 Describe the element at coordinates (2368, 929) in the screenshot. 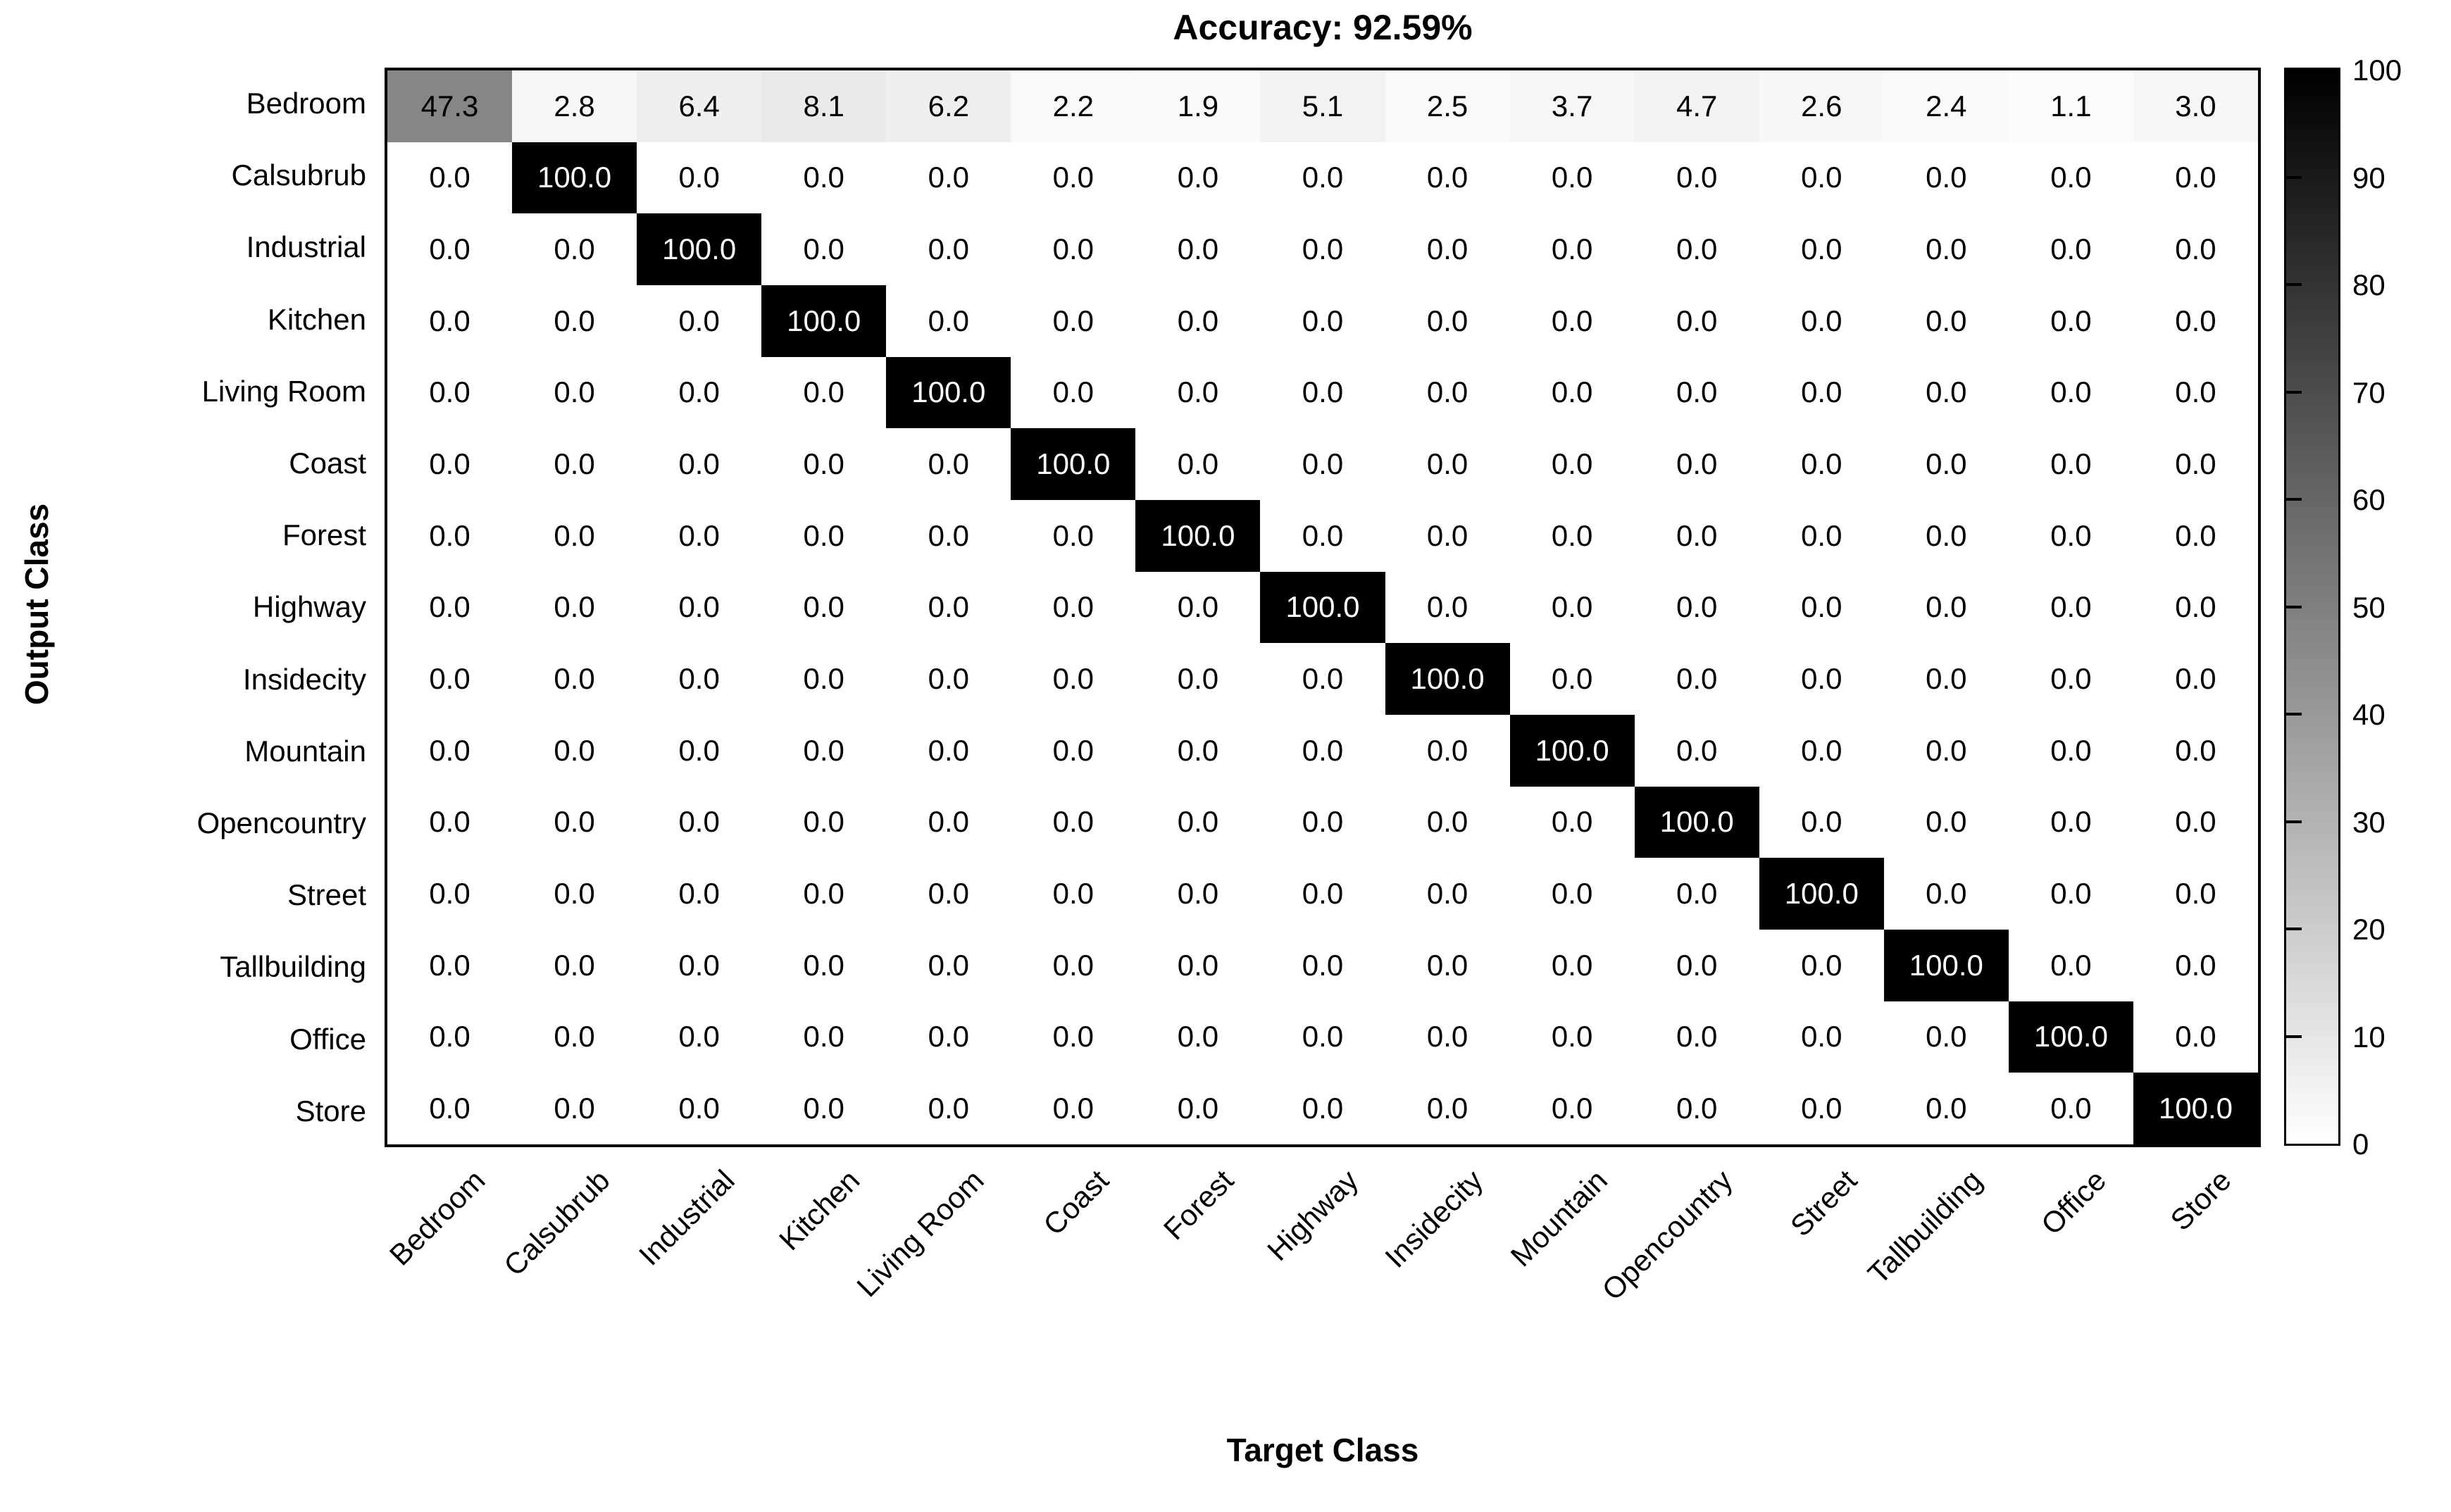

I see `colorbar-tick-label: 20` at that location.